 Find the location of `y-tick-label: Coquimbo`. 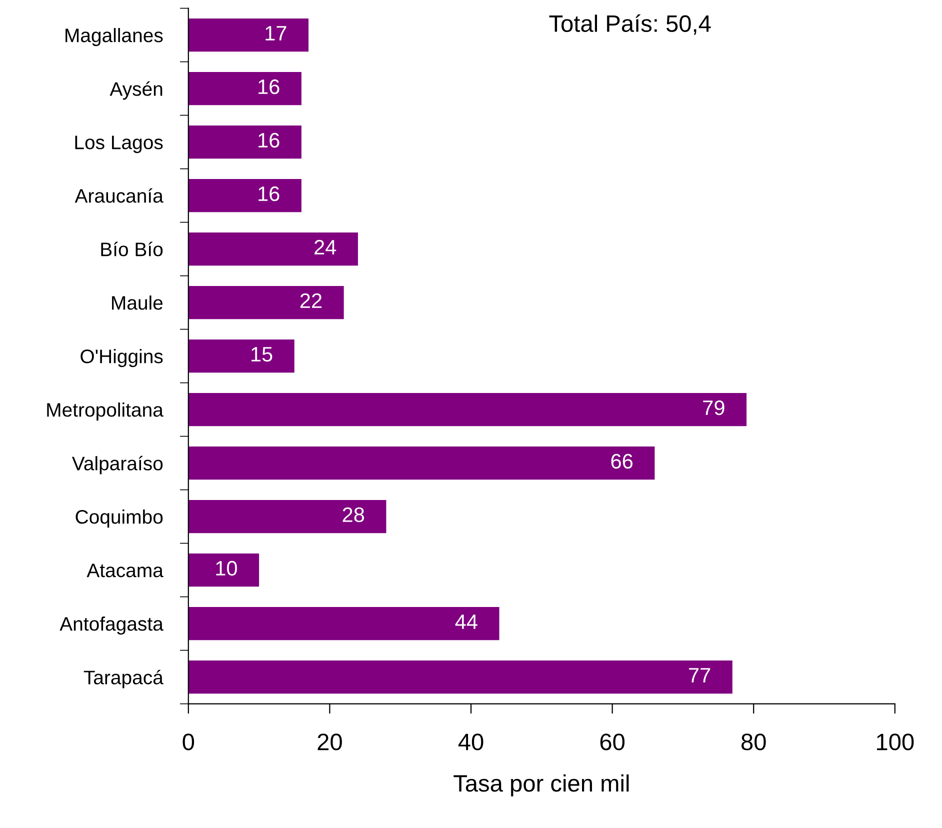

y-tick-label: Coquimbo is located at coordinates (119, 519).